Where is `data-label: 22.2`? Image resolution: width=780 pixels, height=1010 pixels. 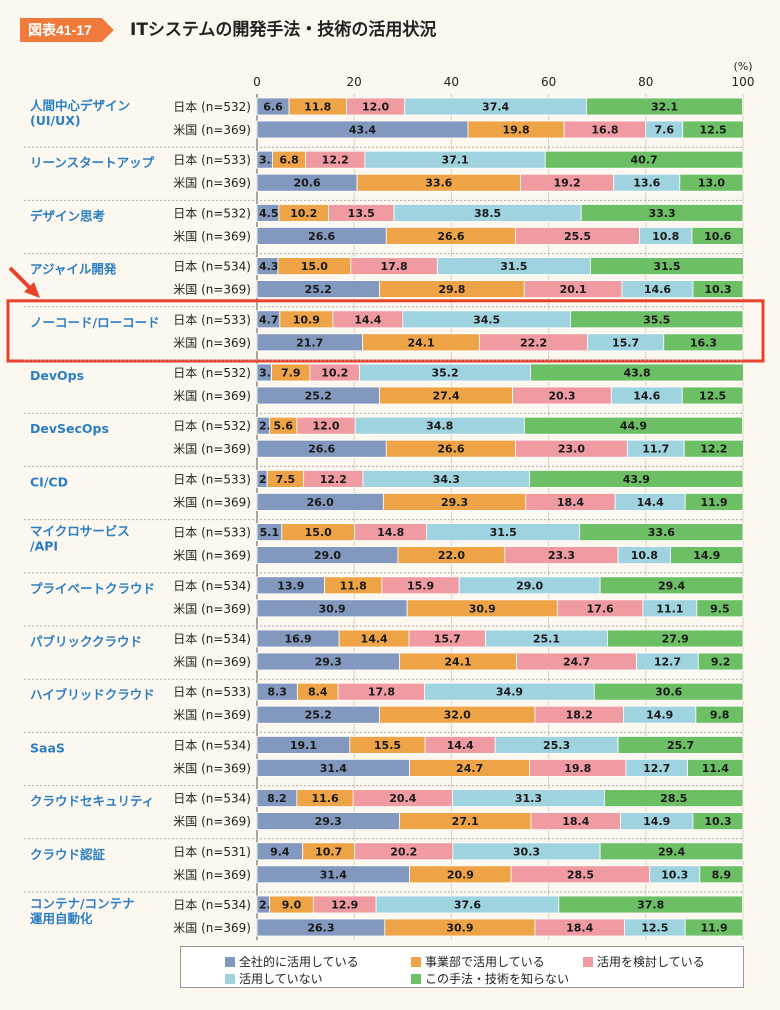 data-label: 22.2 is located at coordinates (533, 342).